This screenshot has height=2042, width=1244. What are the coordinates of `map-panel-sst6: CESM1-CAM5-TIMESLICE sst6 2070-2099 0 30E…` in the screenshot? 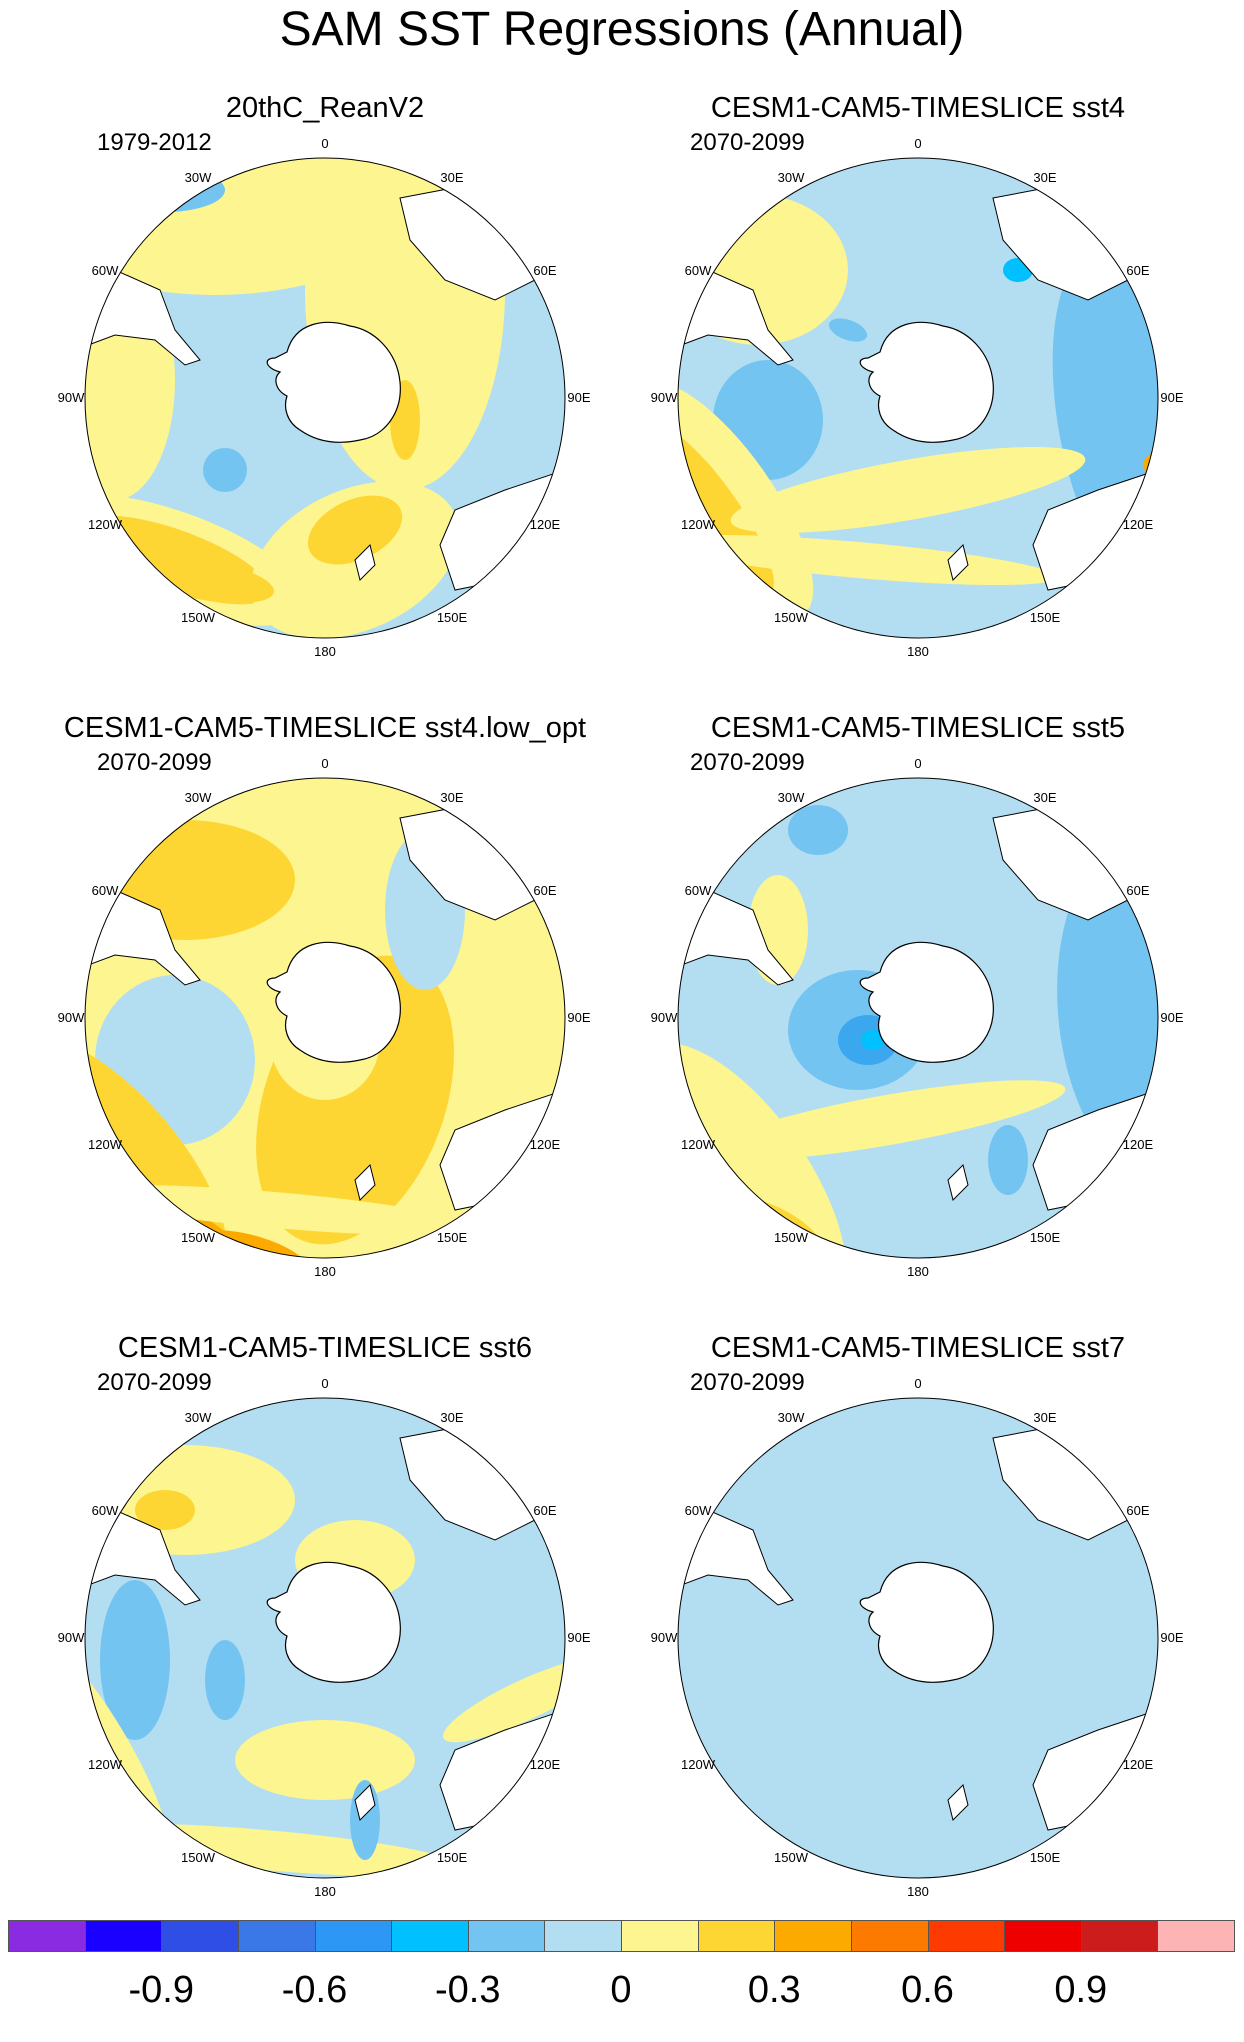 It's located at (325, 1630).